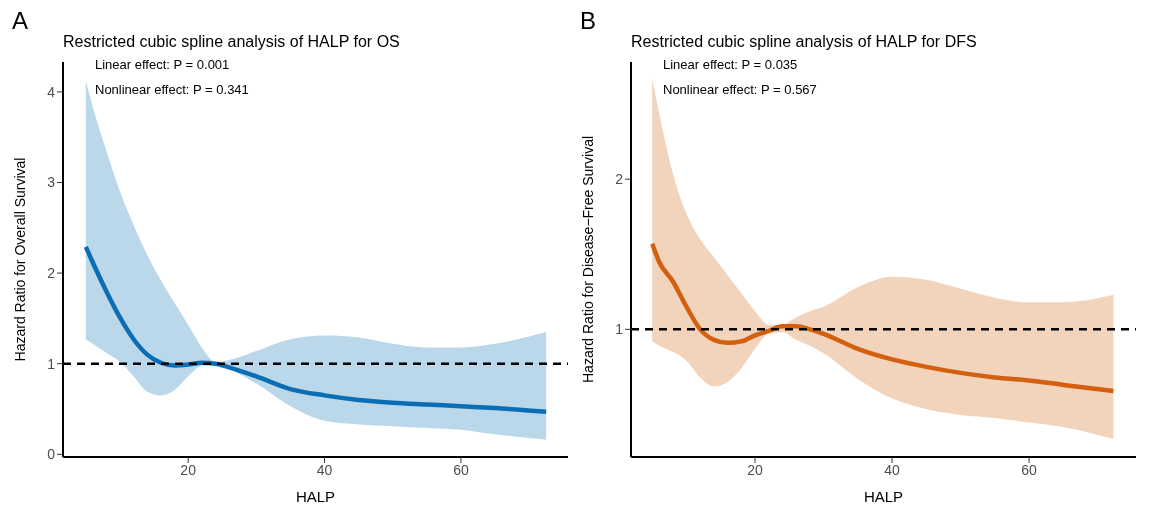 Image resolution: width=1152 pixels, height=506 pixels. What do you see at coordinates (730, 65) in the screenshot?
I see `annotation: Linear effect: P = 0.035` at bounding box center [730, 65].